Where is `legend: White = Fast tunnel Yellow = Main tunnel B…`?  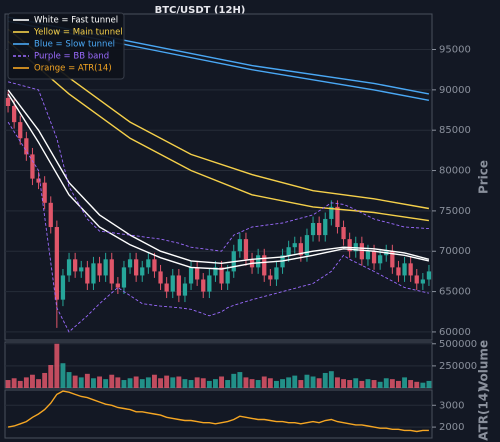
legend: White = Fast tunnel Yellow = Main tunnel B… is located at coordinates (66, 46).